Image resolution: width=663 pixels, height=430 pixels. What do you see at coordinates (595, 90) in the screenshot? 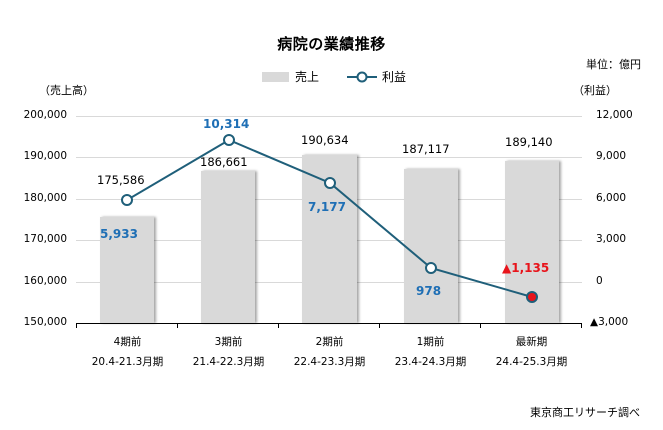
I see `right-axis-title: （利益）` at bounding box center [595, 90].